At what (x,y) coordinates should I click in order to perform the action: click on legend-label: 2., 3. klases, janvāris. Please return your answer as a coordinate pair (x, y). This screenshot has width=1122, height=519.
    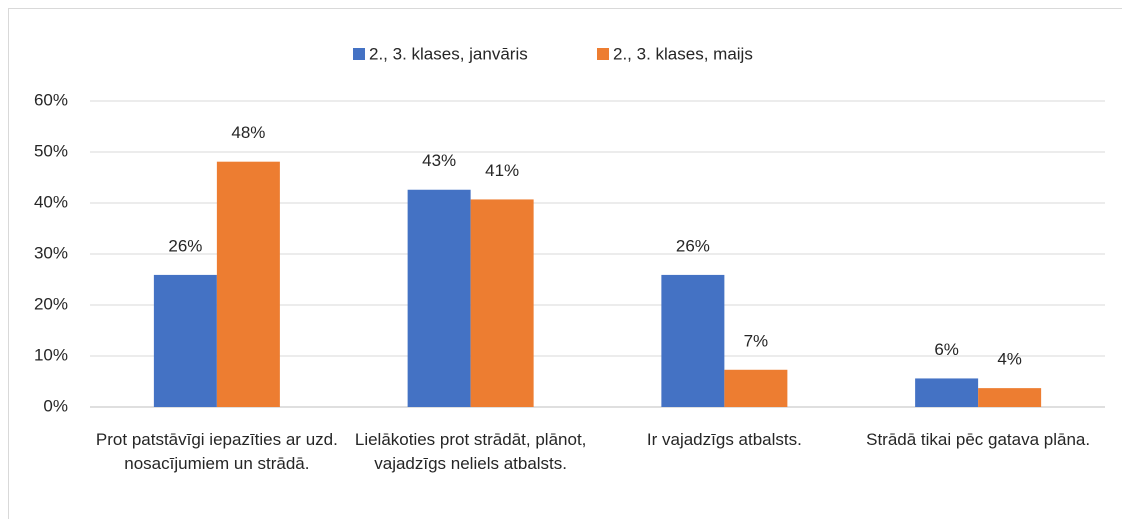
    Looking at the image, I should click on (448, 53).